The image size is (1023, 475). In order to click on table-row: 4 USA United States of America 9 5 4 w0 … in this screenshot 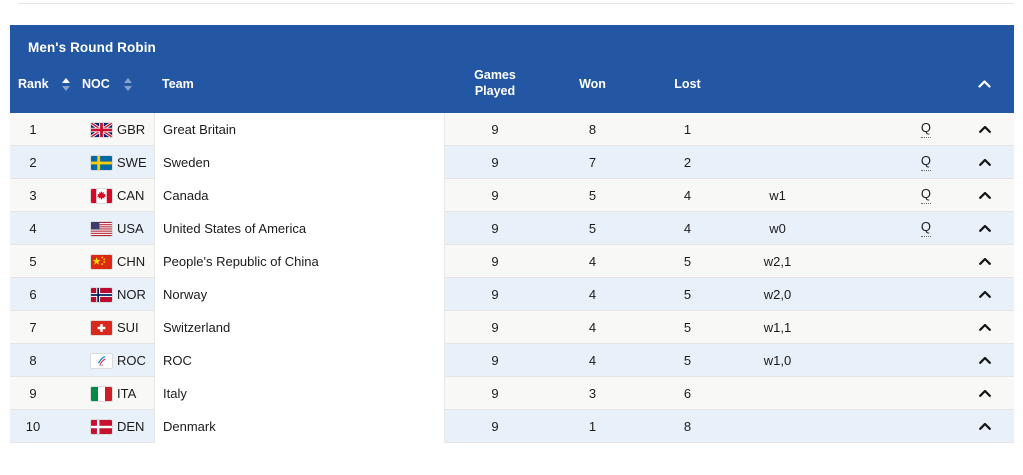, I will do `click(512, 228)`.